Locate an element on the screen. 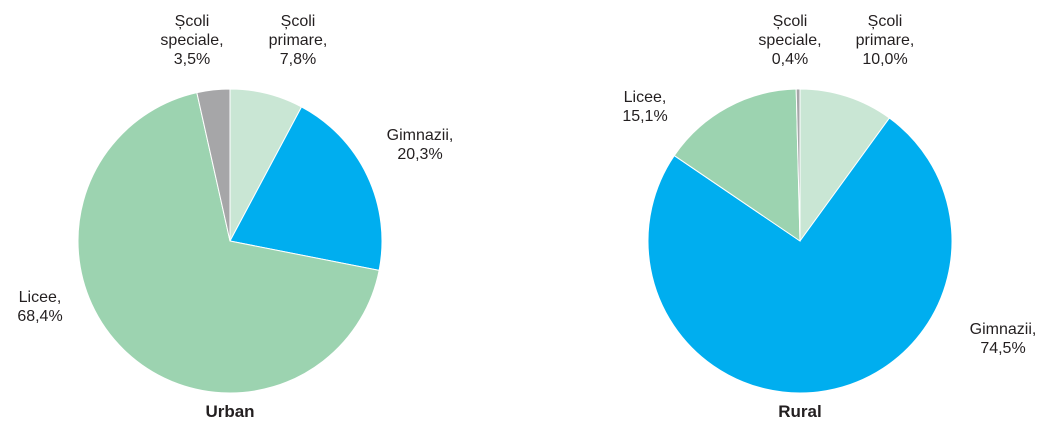 The height and width of the screenshot is (435, 1045). slice-value-label: 0,4% is located at coordinates (790, 59).